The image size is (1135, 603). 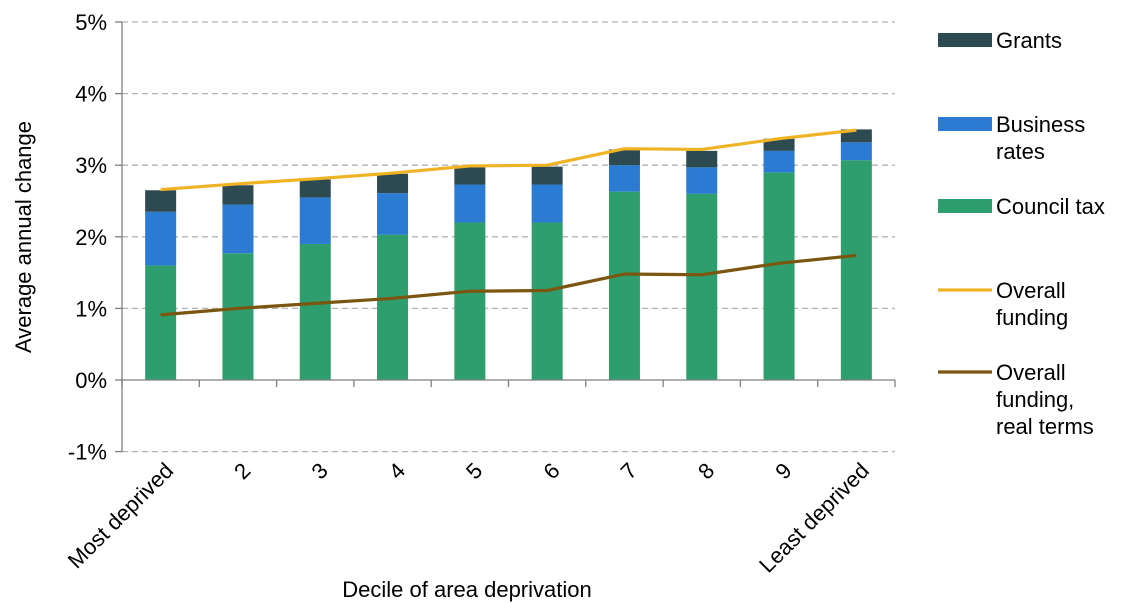 I want to click on x-tick-label: 9, so click(x=783, y=471).